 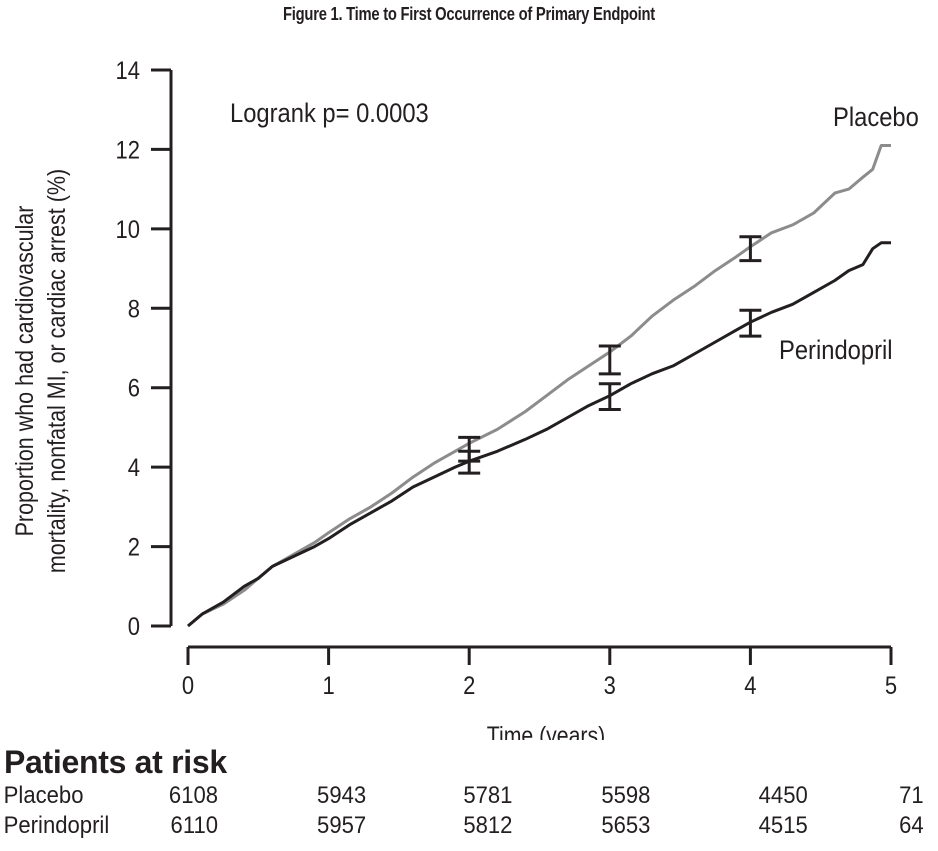 What do you see at coordinates (626, 795) in the screenshot?
I see `risk-cell: 5598` at bounding box center [626, 795].